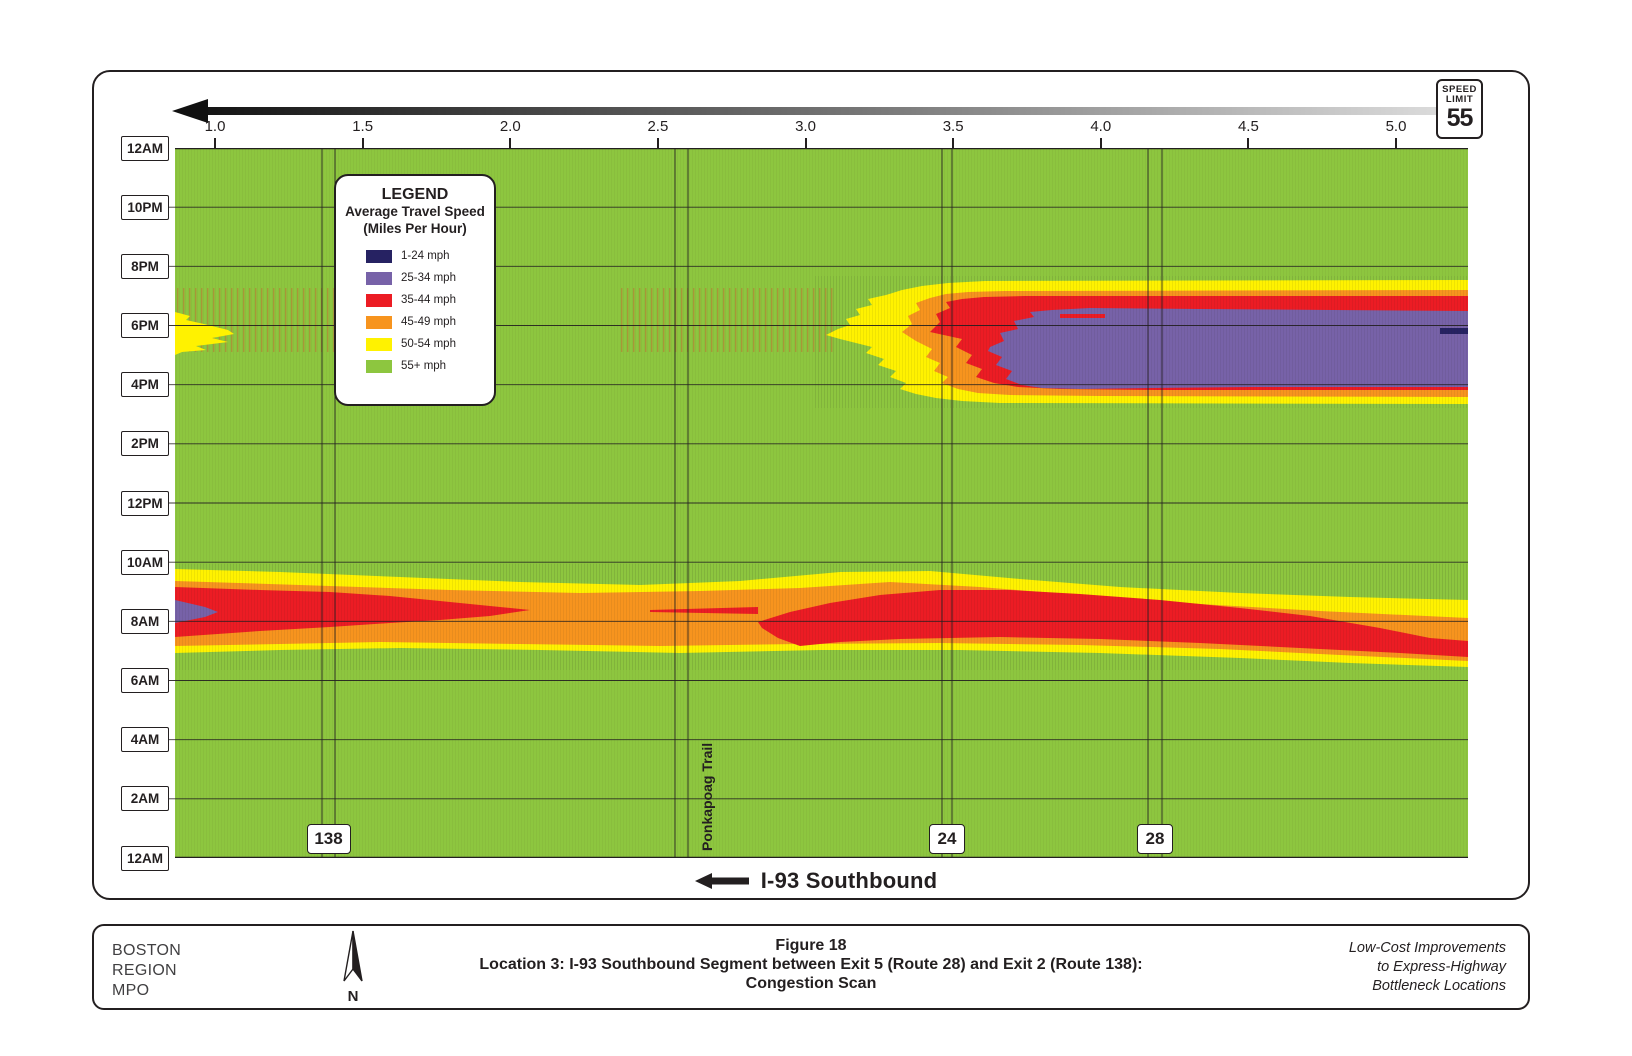  Describe the element at coordinates (811, 983) in the screenshot. I see `figure-subtitle: Congestion Scan` at that location.